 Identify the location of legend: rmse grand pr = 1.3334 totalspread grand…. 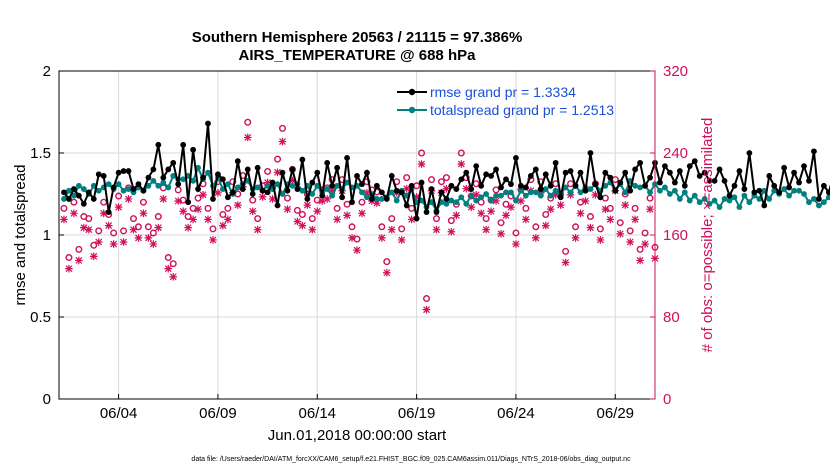
(505, 101).